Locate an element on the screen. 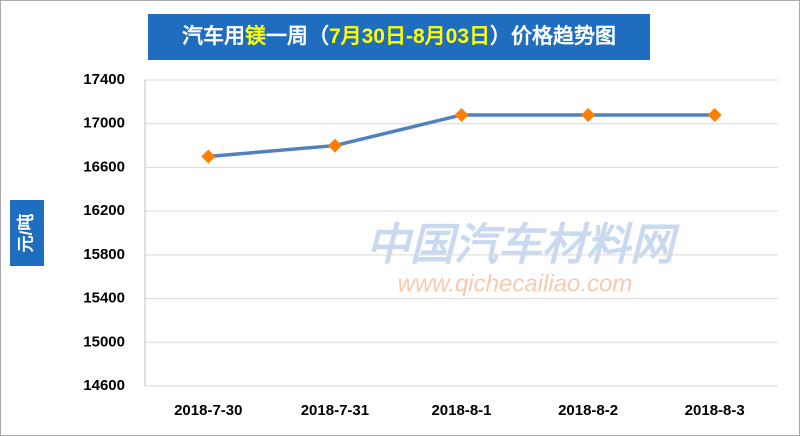  y-tick-label: 15000 is located at coordinates (104, 341).